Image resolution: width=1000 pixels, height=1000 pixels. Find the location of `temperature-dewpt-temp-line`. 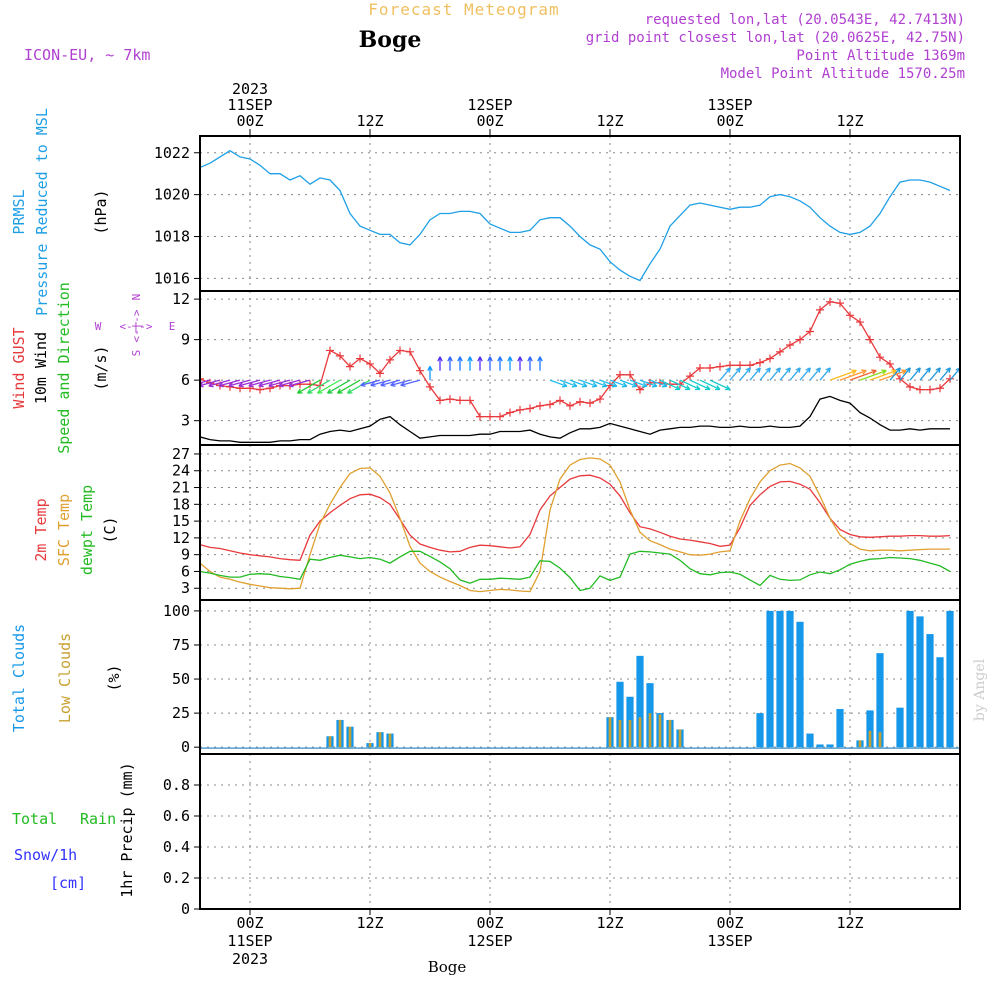

temperature-dewpt-temp-line is located at coordinates (575, 571).